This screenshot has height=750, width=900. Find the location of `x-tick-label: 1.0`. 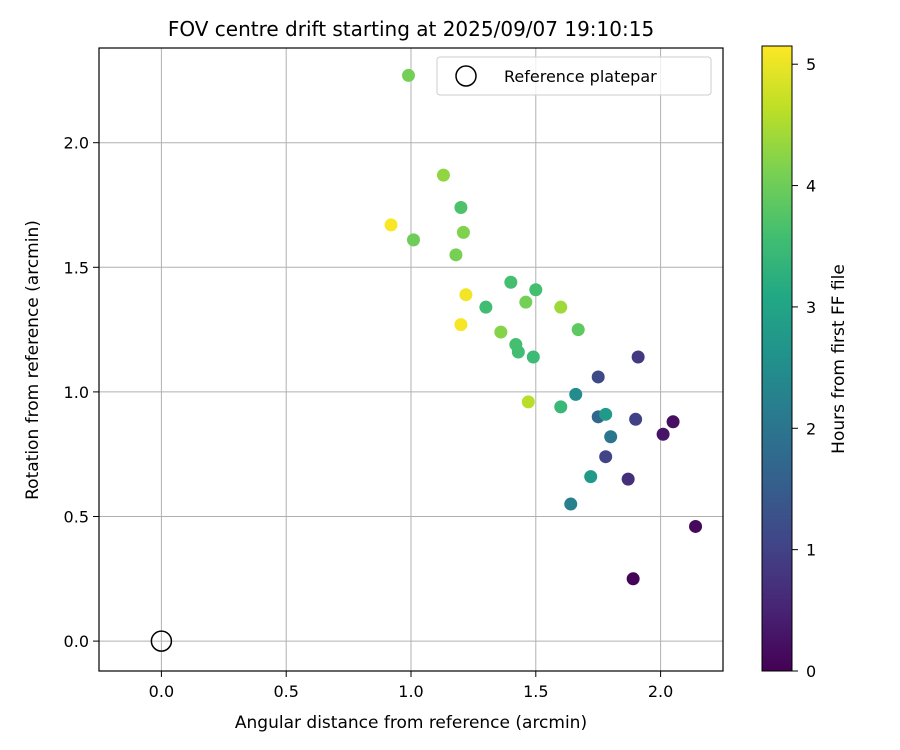

x-tick-label: 1.0 is located at coordinates (410, 691).